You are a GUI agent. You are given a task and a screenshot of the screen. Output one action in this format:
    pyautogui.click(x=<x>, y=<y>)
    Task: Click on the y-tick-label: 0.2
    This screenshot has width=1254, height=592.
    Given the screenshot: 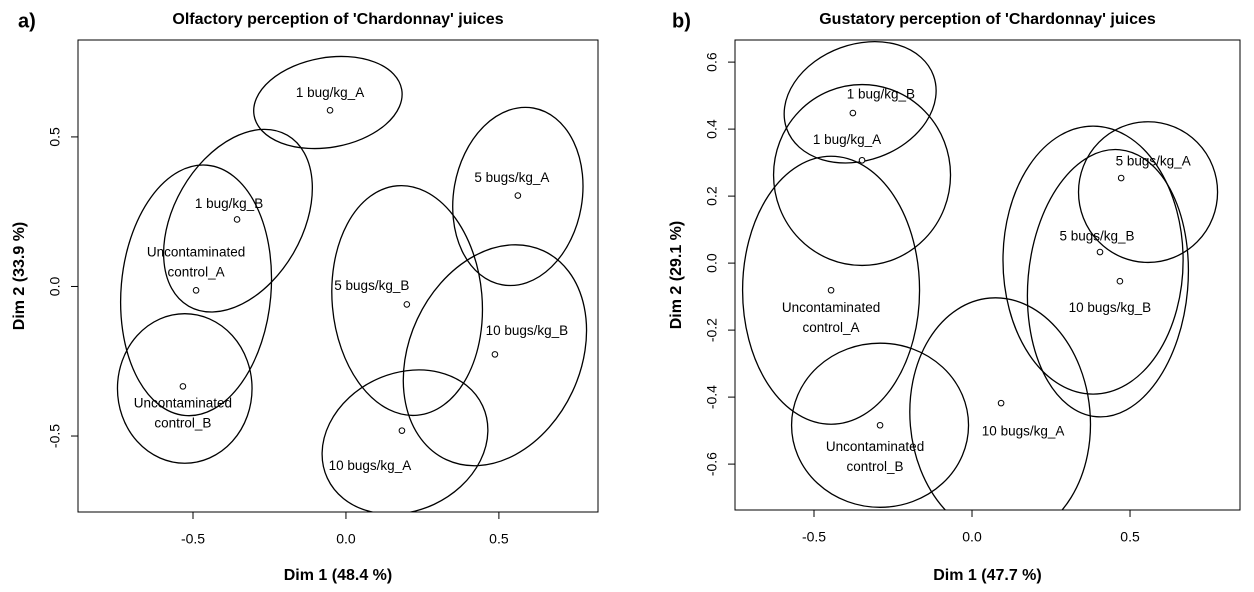 What is the action you would take?
    pyautogui.click(x=712, y=196)
    